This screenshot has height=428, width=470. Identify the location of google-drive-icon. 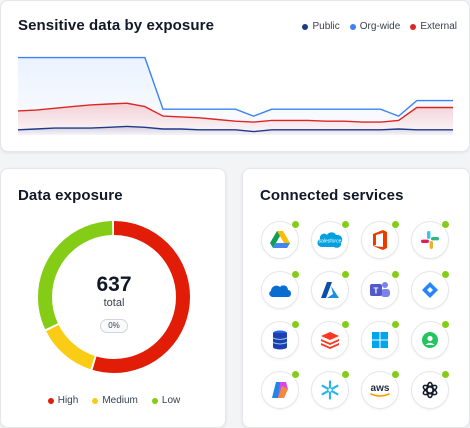
(280, 239).